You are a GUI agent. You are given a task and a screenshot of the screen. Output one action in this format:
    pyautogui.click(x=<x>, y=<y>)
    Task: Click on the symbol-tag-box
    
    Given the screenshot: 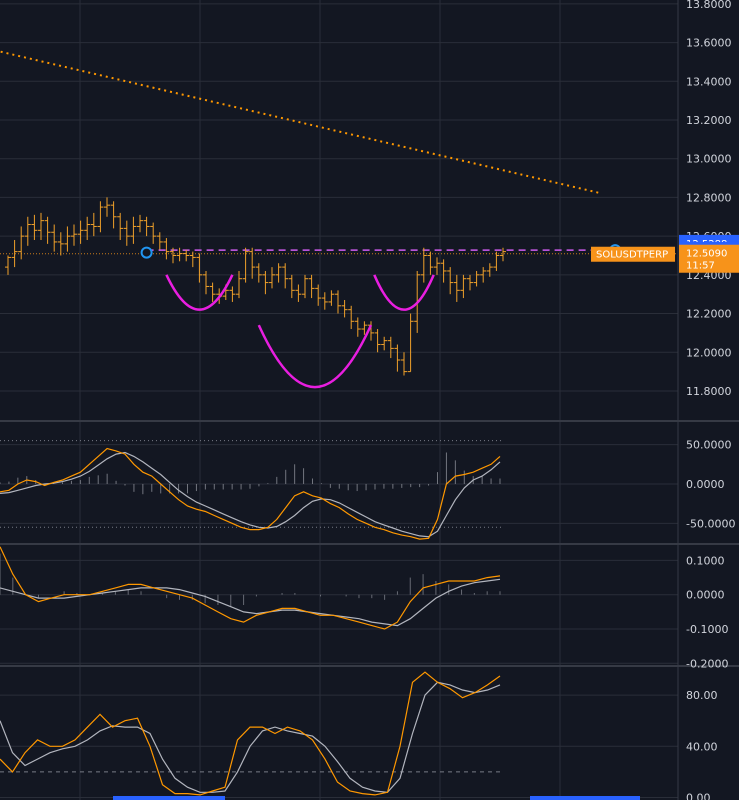 What is the action you would take?
    pyautogui.click(x=633, y=254)
    